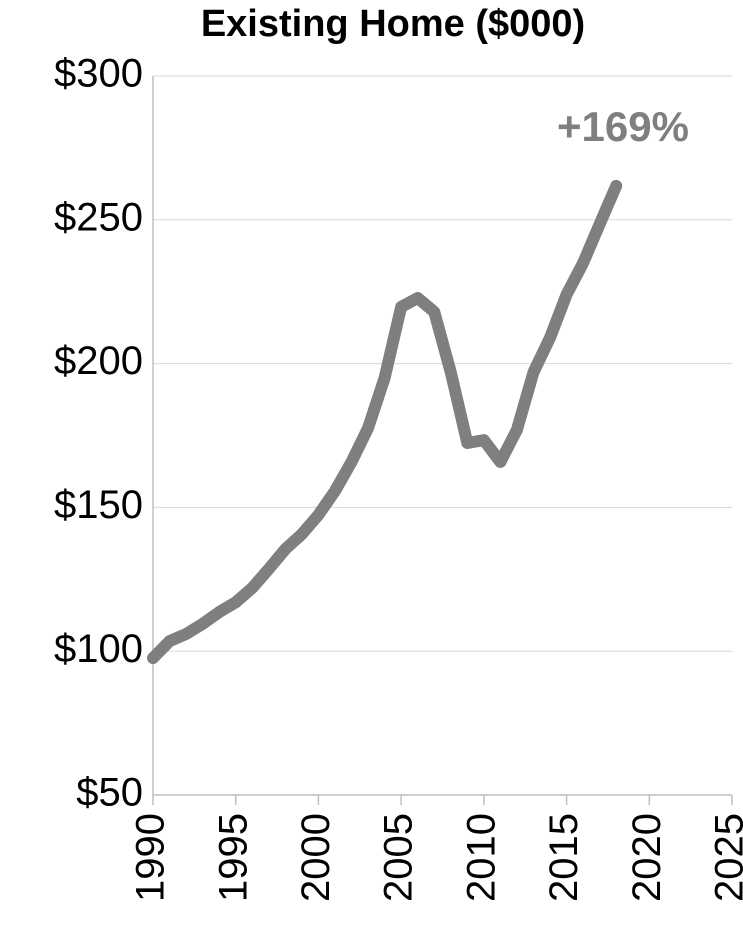 The width and height of the screenshot is (743, 938). Describe the element at coordinates (98, 217) in the screenshot. I see `y-tick-label: $250` at that location.